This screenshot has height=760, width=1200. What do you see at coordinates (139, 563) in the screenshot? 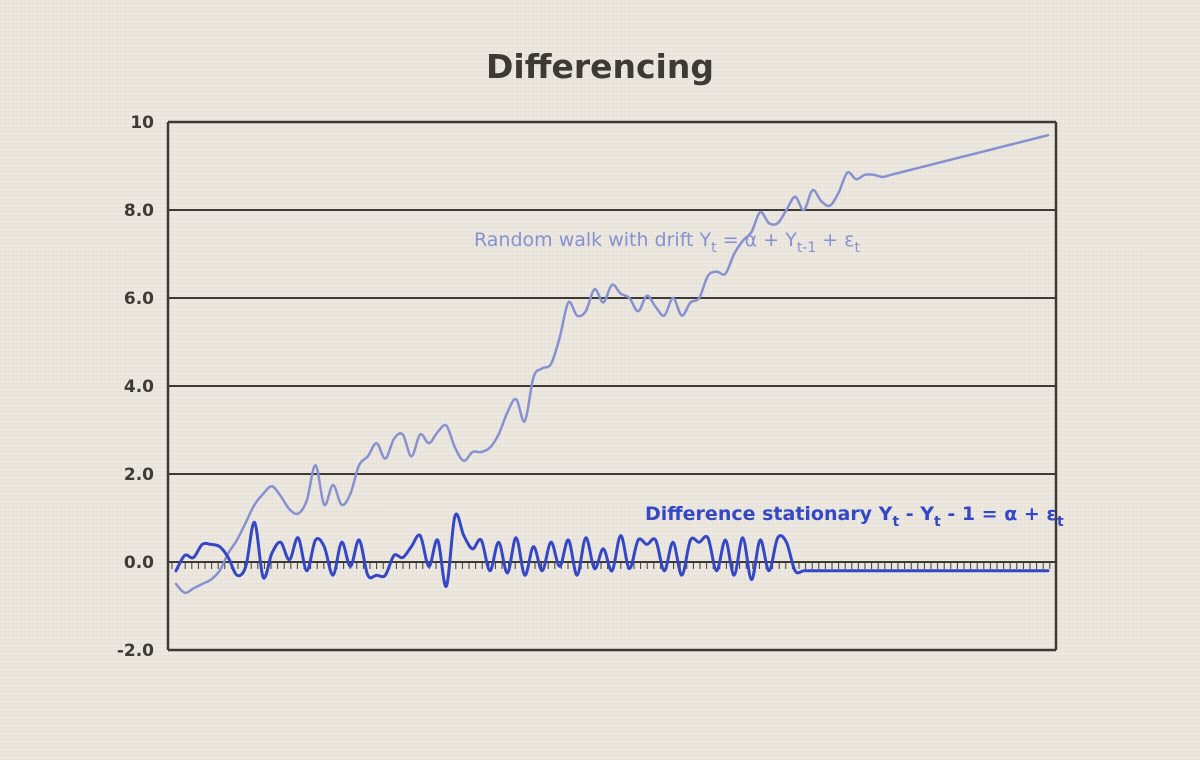
I see `y-tick-label: 0.0` at bounding box center [139, 563].